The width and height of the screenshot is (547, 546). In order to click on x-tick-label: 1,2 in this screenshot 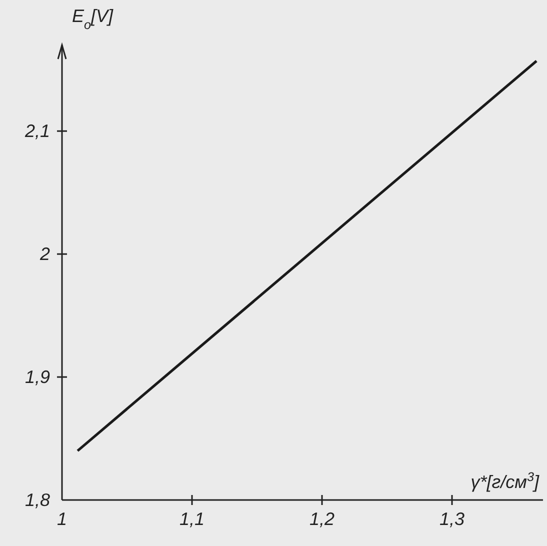, I will do `click(322, 519)`.